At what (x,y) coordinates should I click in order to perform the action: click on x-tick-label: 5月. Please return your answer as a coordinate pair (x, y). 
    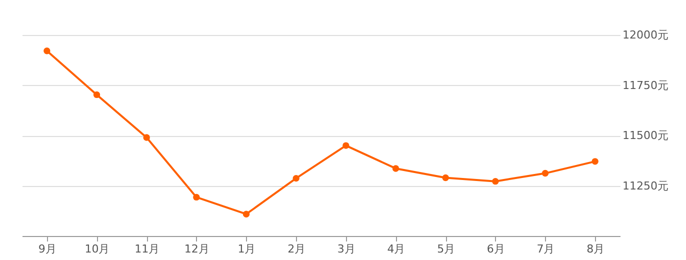
    Looking at the image, I should click on (446, 249).